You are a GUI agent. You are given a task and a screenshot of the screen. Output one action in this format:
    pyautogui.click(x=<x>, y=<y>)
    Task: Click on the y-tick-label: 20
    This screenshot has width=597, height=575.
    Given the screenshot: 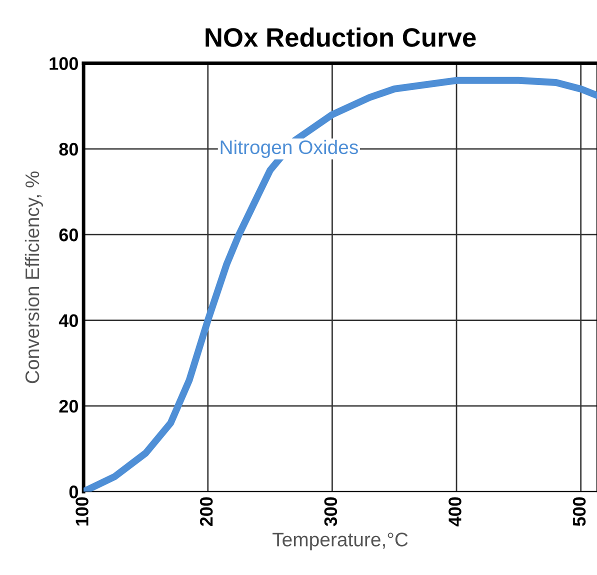 What is the action you would take?
    pyautogui.click(x=68, y=406)
    